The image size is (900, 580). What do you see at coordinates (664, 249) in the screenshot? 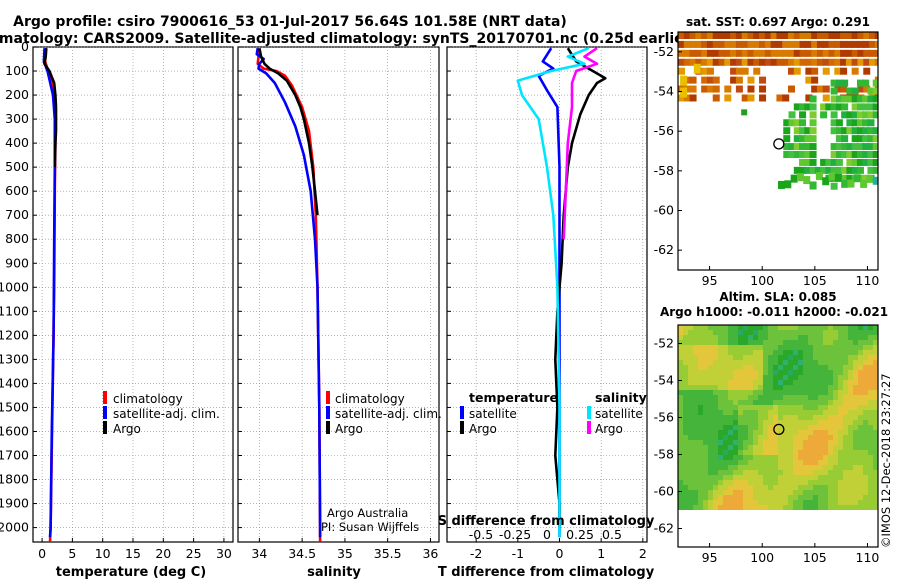
I see `map-ytick-label: -62` at bounding box center [664, 249].